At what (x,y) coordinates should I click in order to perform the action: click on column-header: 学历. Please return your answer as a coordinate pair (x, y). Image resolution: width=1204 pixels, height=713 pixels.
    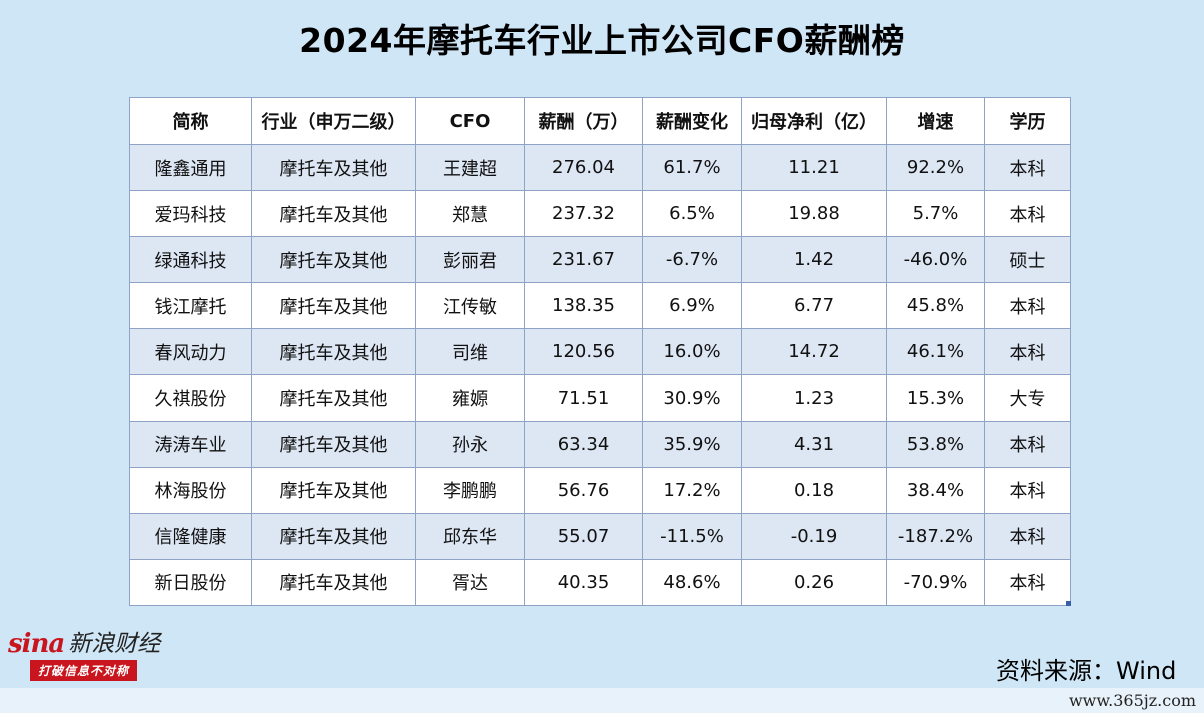
    Looking at the image, I should click on (1027, 121).